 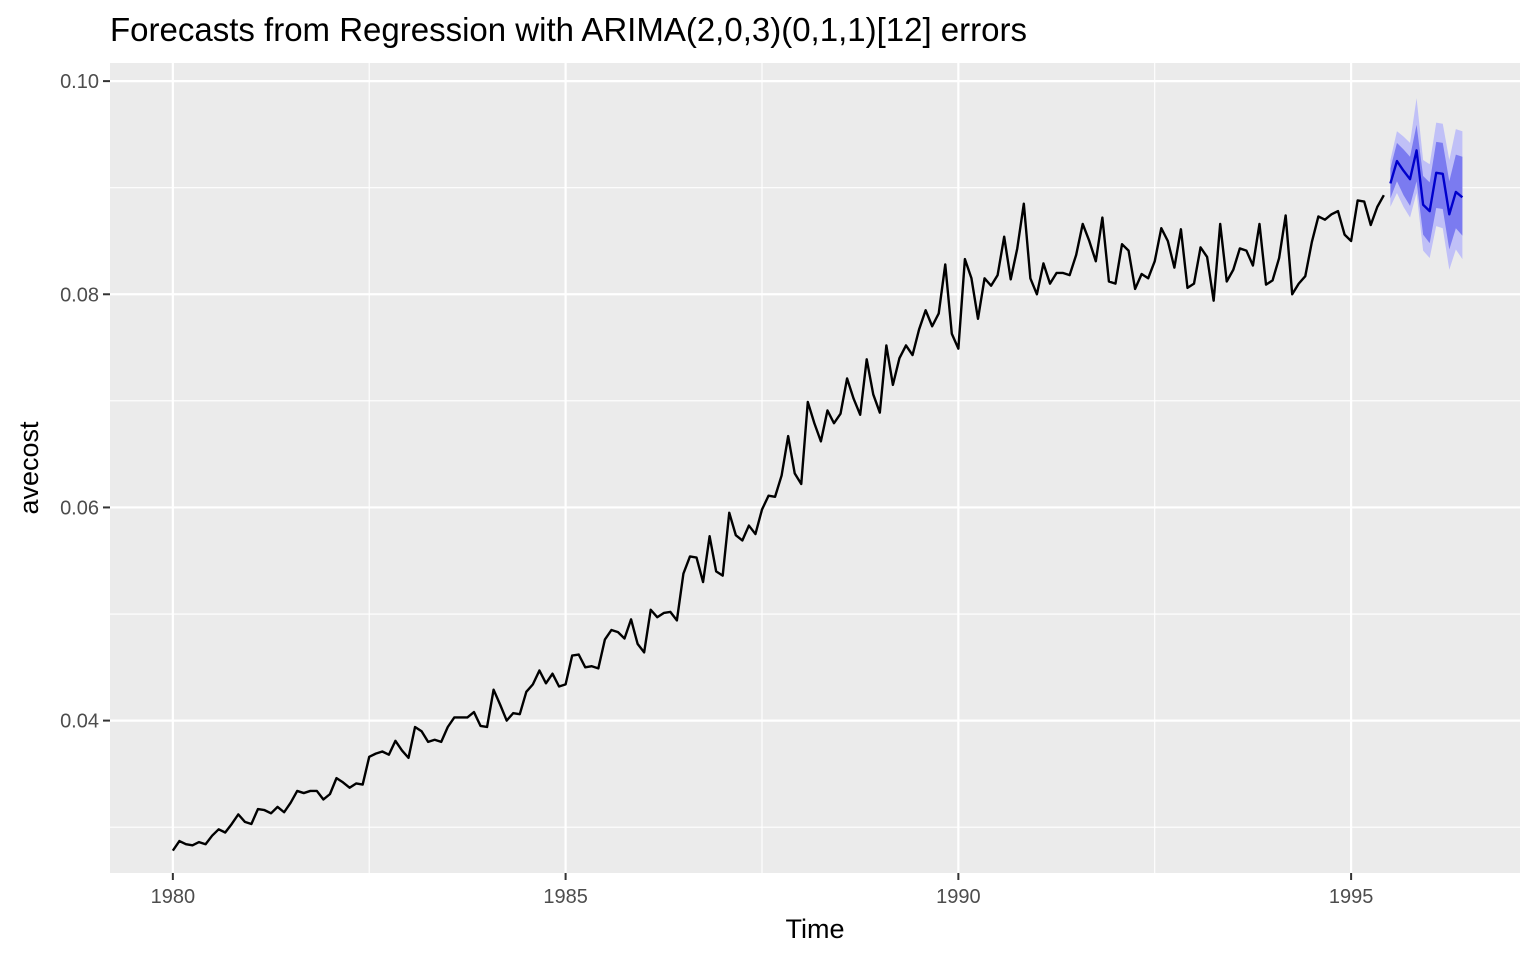 I want to click on x-tick-label: 1980, so click(x=173, y=897).